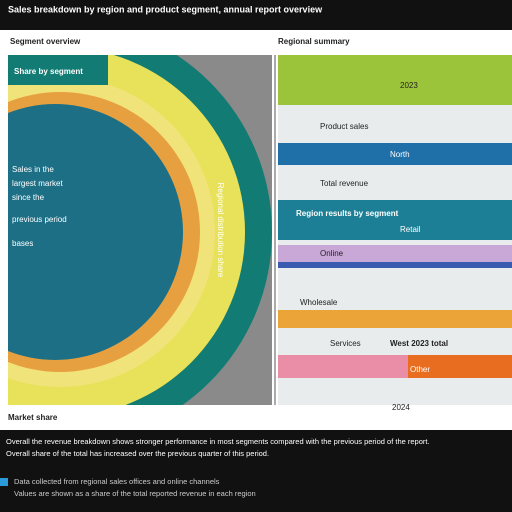  Describe the element at coordinates (220, 230) in the screenshot. I see `arc-label: Regional distribution share` at that location.